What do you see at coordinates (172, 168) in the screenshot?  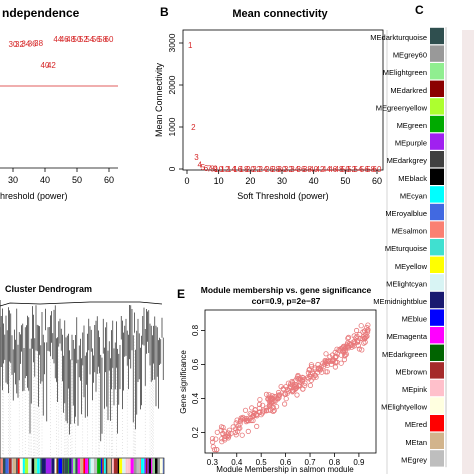 I see `panel-b-y-tick-label: 0` at bounding box center [172, 168].